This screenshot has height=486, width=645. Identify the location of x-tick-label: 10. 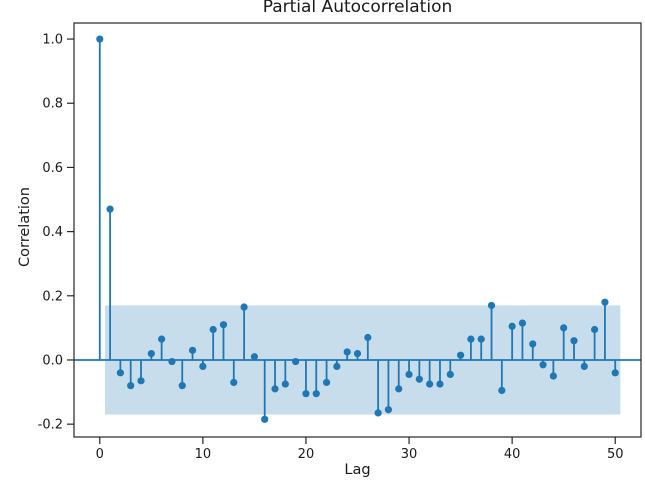
(203, 454).